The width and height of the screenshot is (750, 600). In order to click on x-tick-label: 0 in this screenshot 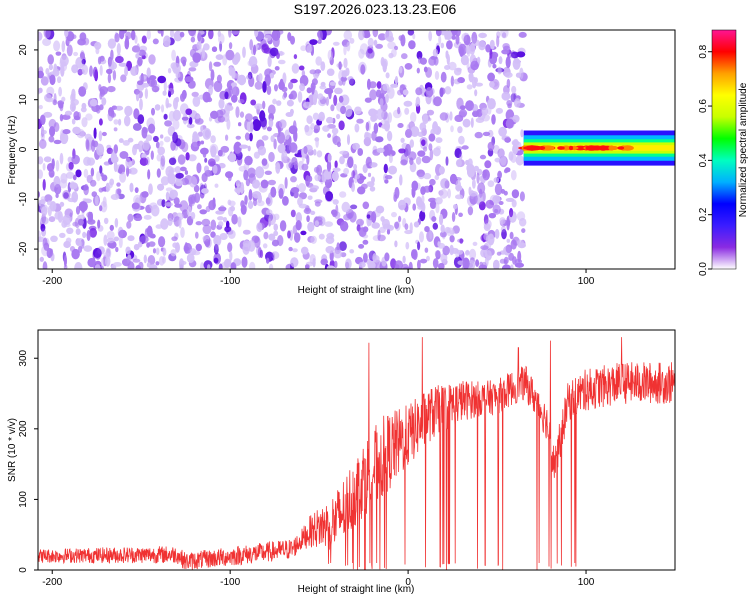, I will do `click(408, 582)`.